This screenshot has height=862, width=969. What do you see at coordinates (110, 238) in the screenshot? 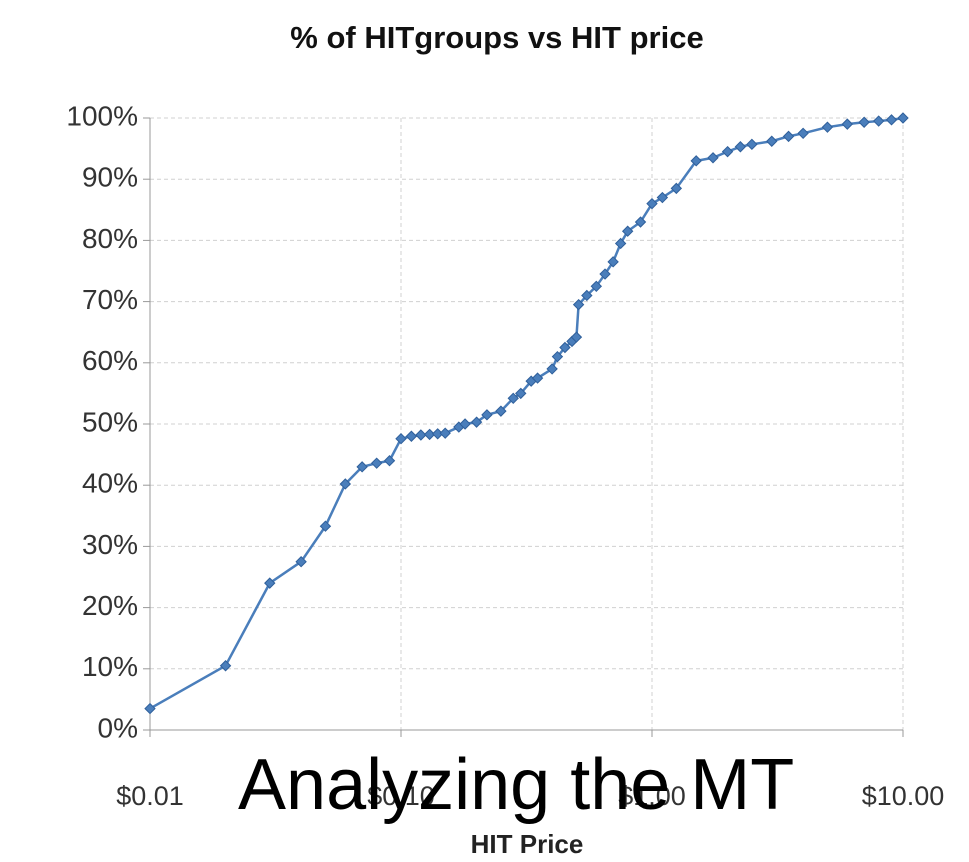
I see `y-tick-label: 80%` at bounding box center [110, 238].